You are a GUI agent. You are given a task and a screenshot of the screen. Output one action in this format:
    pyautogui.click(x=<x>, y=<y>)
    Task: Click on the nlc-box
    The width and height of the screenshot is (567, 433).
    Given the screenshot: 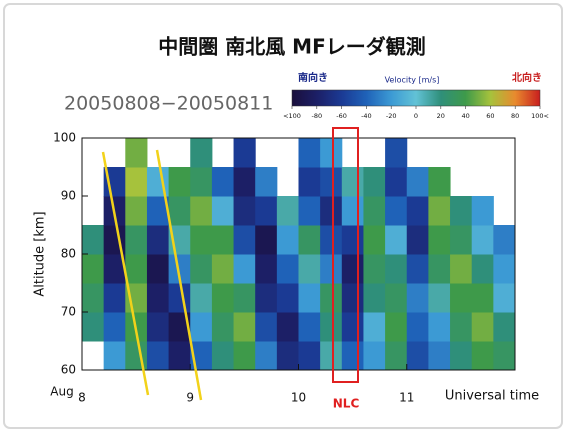 What is the action you would take?
    pyautogui.click(x=345, y=255)
    